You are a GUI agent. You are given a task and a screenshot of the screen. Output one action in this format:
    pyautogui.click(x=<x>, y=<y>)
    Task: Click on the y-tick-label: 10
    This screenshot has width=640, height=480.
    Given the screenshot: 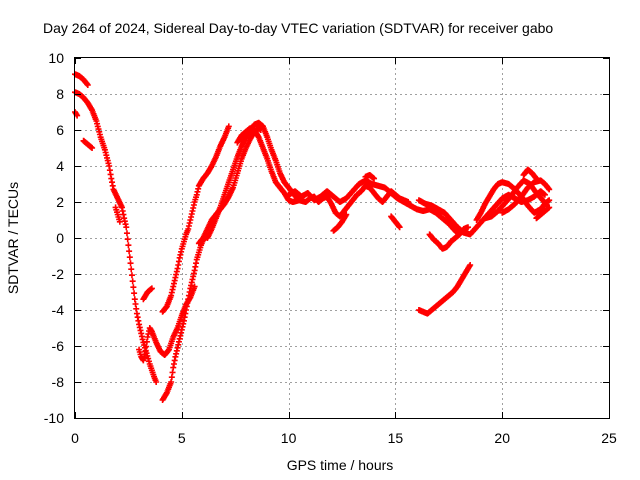 What is the action you would take?
    pyautogui.click(x=56, y=58)
    